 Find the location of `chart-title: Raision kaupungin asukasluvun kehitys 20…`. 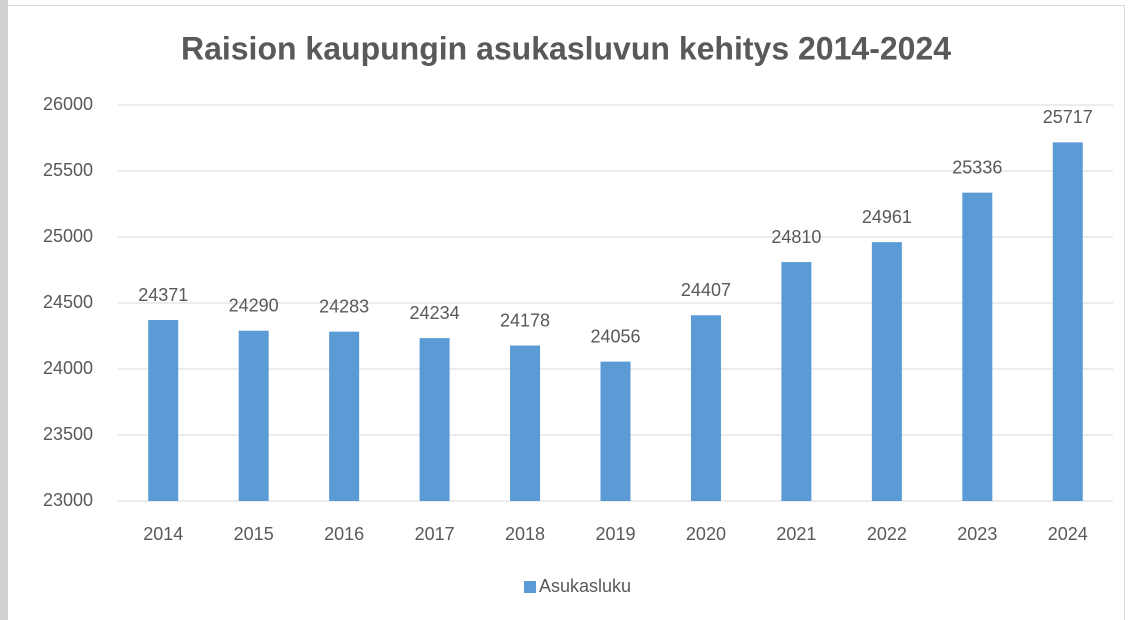

chart-title: Raision kaupungin asukasluvun kehitys 20… is located at coordinates (566, 48).